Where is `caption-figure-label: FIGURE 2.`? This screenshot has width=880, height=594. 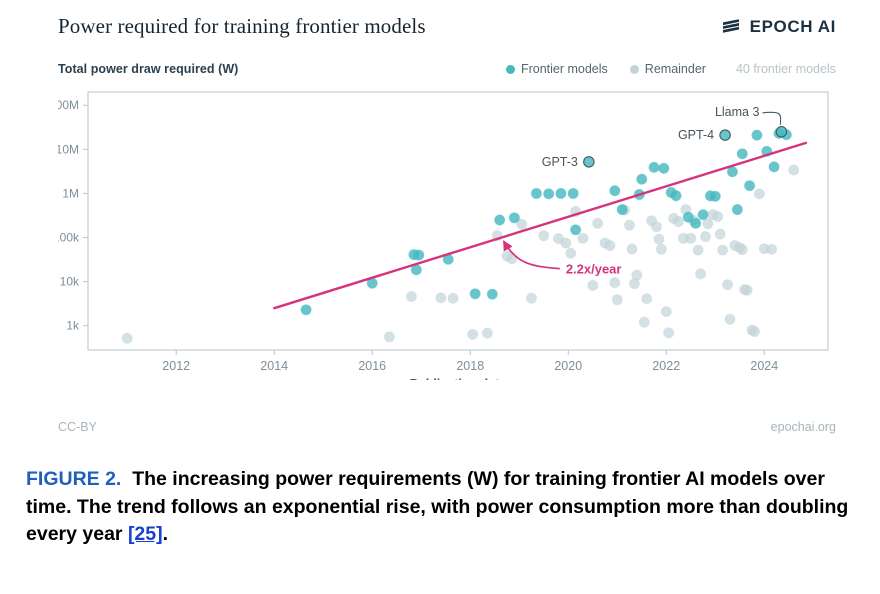 caption-figure-label: FIGURE 2. is located at coordinates (74, 479).